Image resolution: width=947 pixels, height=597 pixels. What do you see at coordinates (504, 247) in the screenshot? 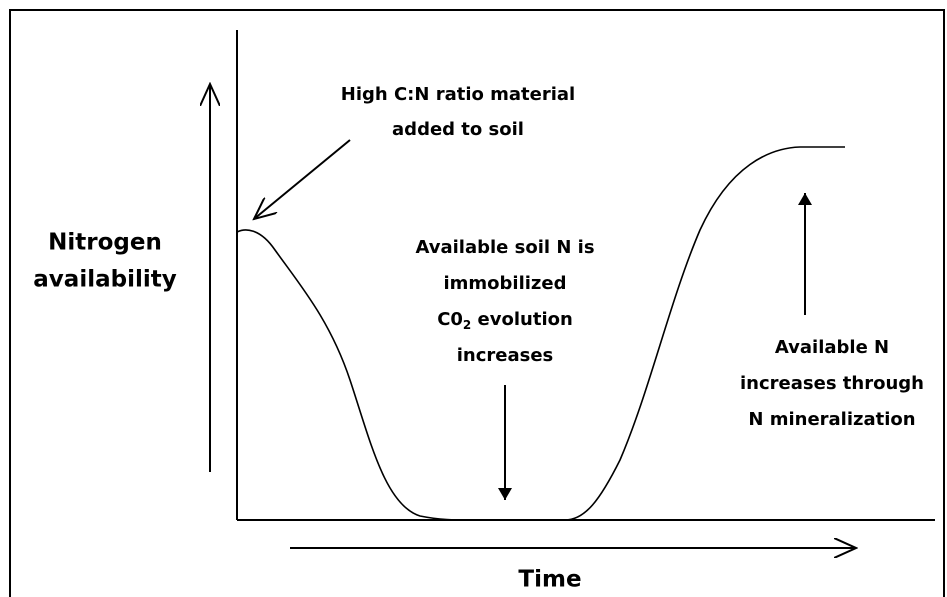
I see `annotation: Available soil N is` at bounding box center [504, 247].